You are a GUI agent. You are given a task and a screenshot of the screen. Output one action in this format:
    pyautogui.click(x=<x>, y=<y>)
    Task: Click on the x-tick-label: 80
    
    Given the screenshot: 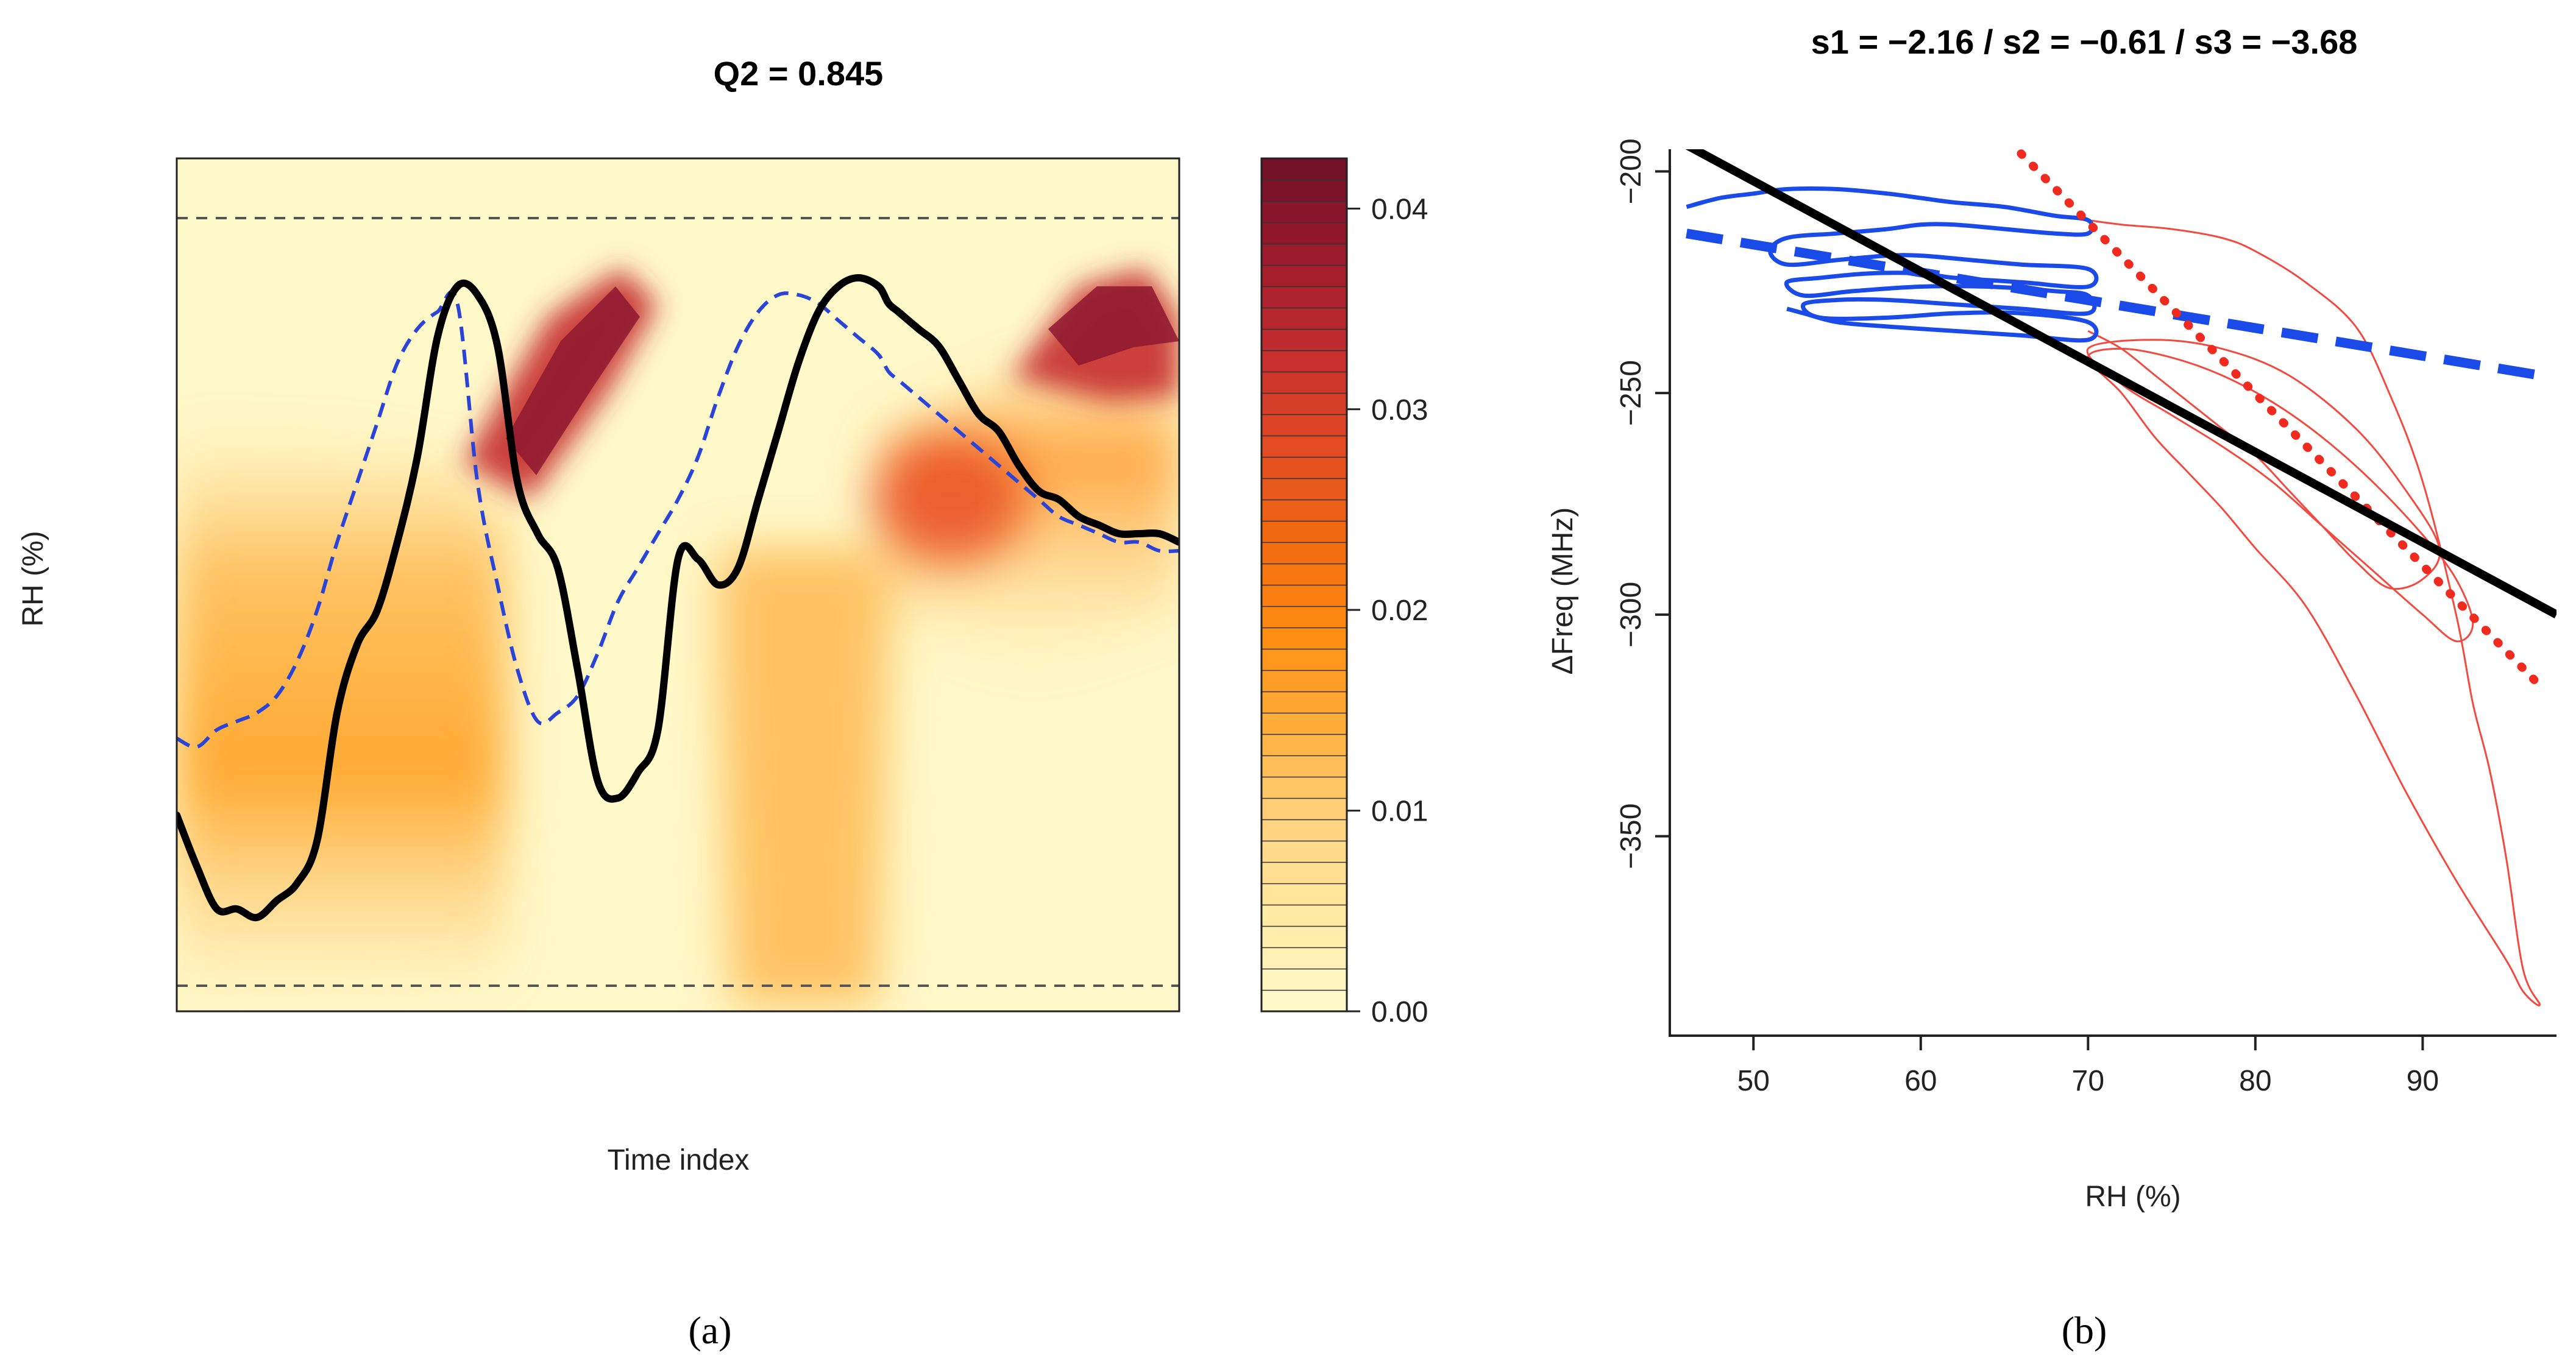 What is the action you would take?
    pyautogui.click(x=2255, y=1081)
    